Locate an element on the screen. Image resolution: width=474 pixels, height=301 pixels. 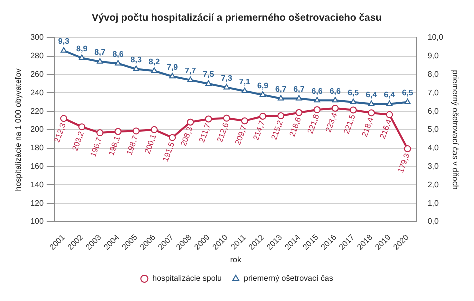
data-label: 212,3 is located at coordinates (60, 133).